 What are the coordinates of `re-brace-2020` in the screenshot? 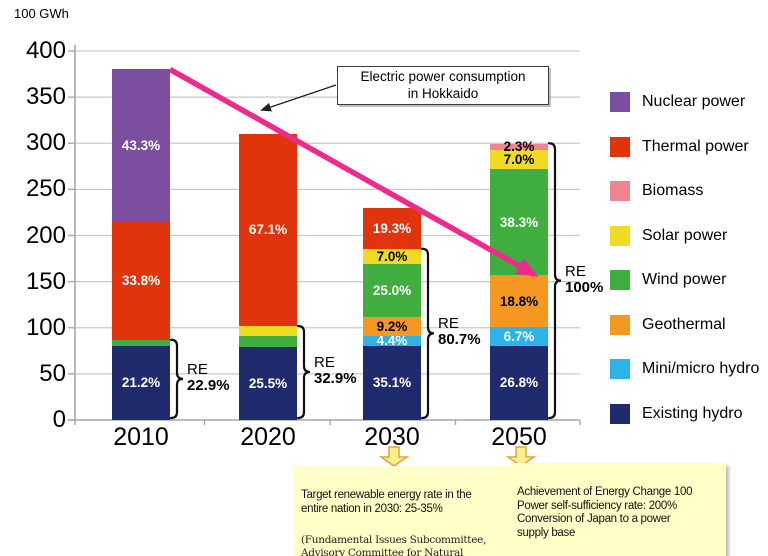 It's located at (303, 372).